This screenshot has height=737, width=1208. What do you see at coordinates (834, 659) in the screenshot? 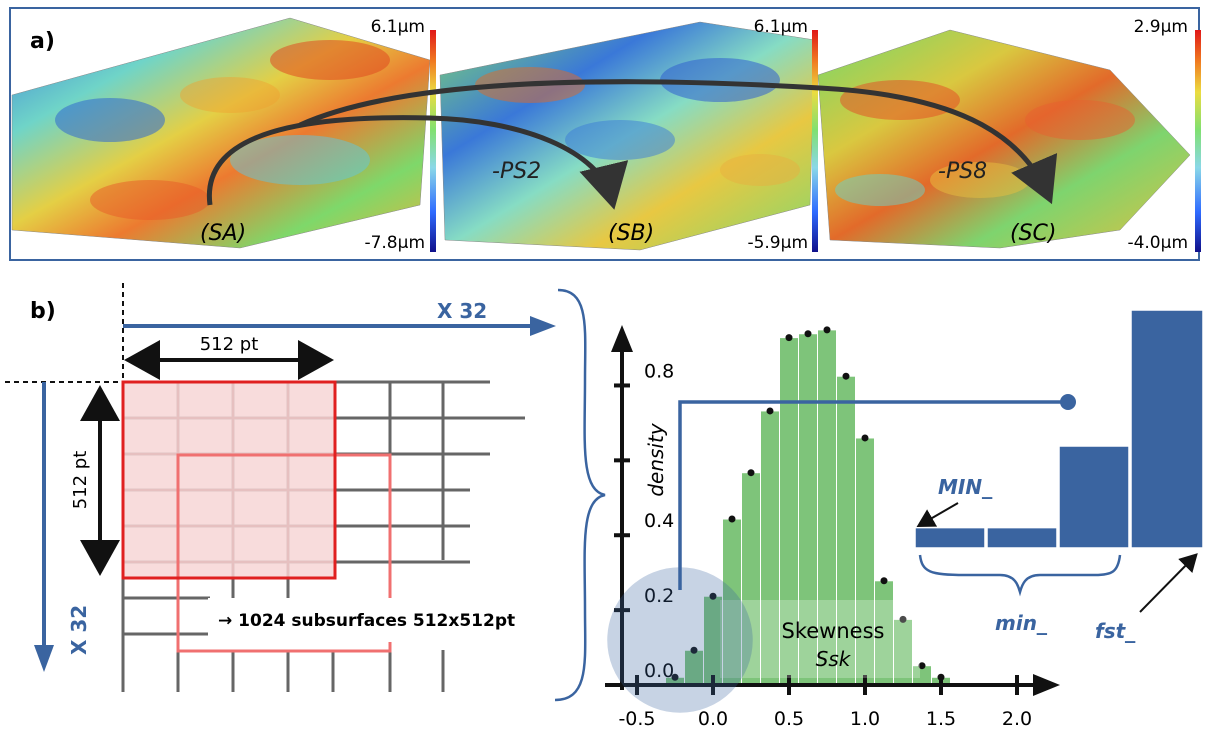
I see `ssk-label: Ssk` at bounding box center [834, 659].